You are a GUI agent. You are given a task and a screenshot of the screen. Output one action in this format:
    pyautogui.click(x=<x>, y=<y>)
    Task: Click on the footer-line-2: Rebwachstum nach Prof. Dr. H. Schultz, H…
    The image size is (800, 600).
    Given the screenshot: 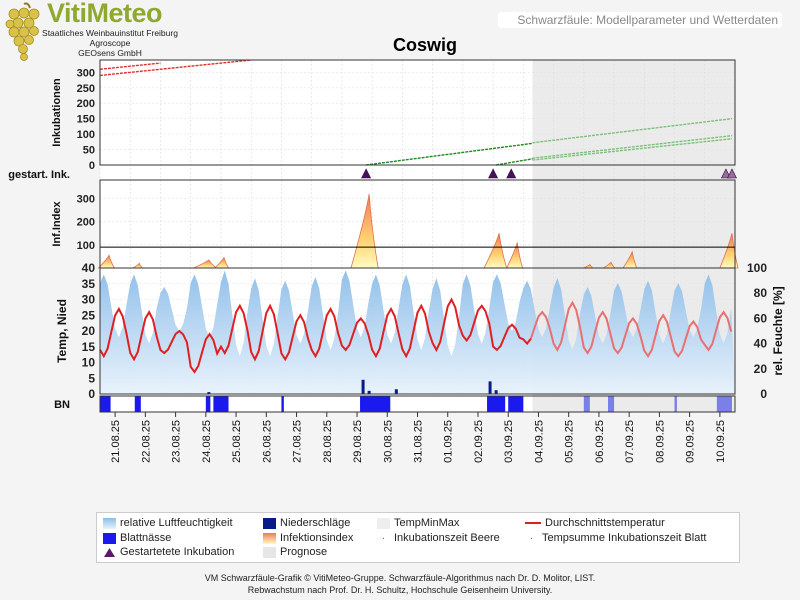 What is the action you would take?
    pyautogui.click(x=400, y=590)
    